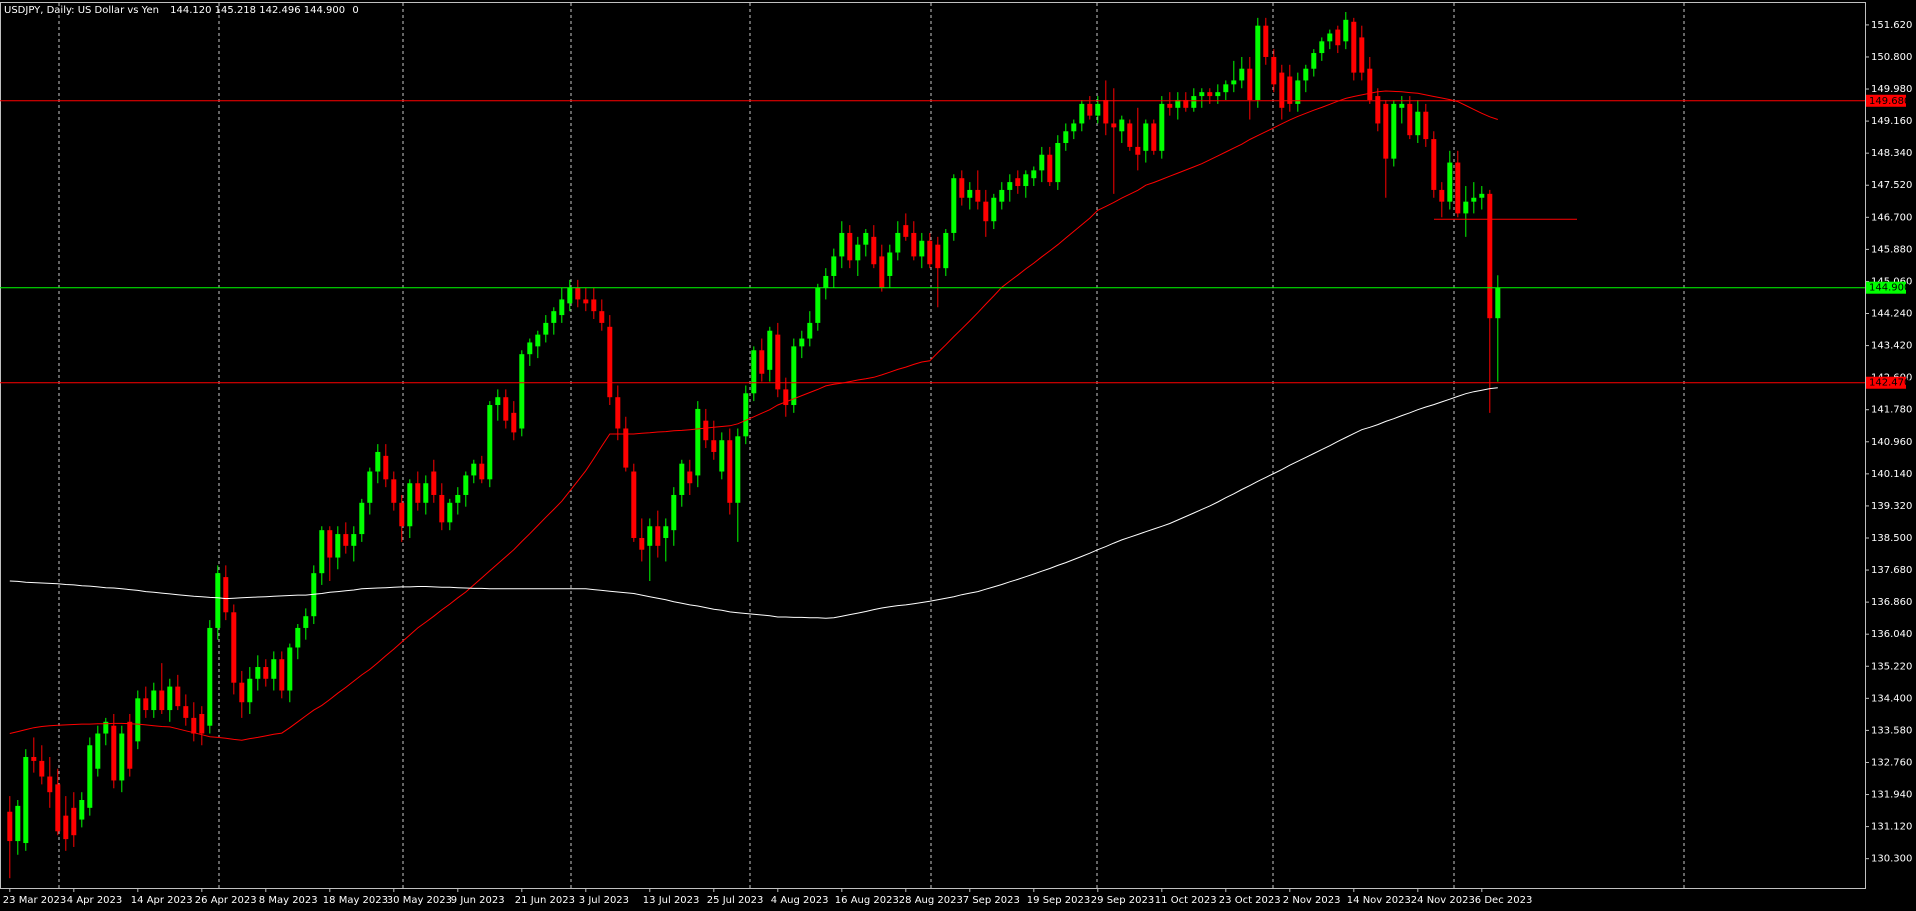  I want to click on volume-label: 0, so click(355, 10).